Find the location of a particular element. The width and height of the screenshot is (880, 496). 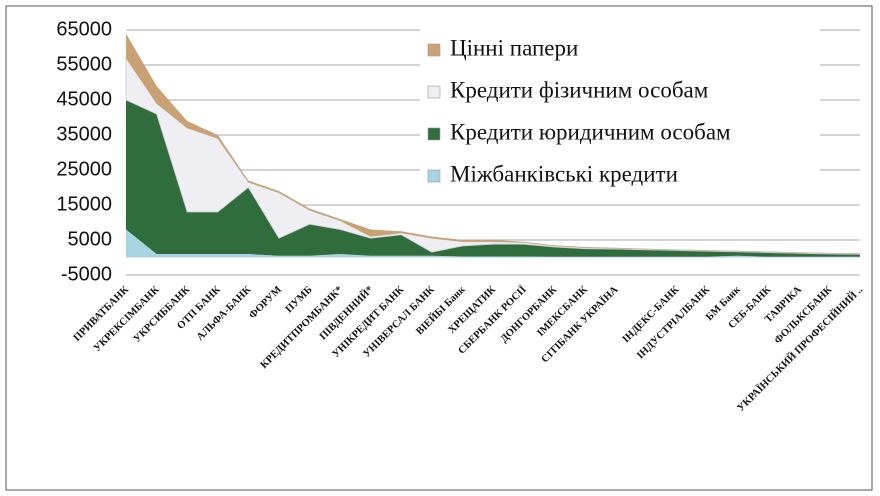

y-tick-label: 15000 is located at coordinates (84, 204).